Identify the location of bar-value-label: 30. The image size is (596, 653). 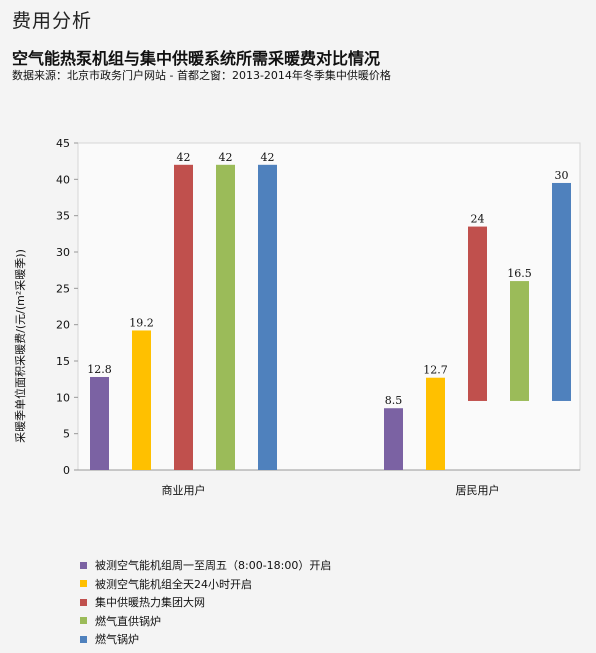
(562, 175).